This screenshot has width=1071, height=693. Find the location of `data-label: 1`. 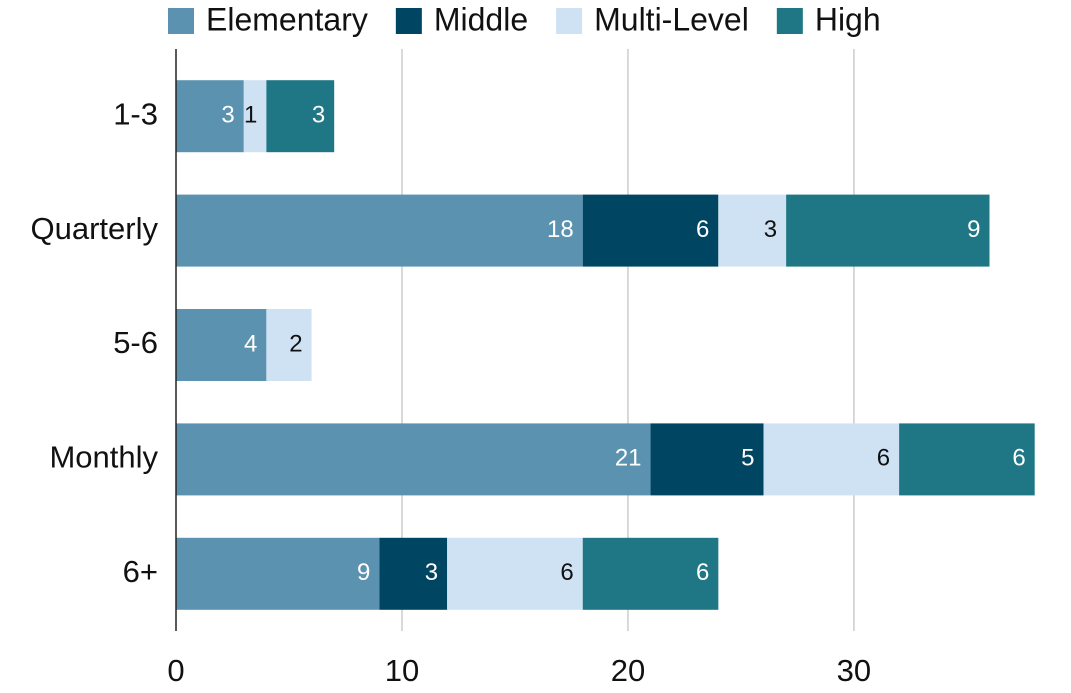

data-label: 1 is located at coordinates (250, 115).